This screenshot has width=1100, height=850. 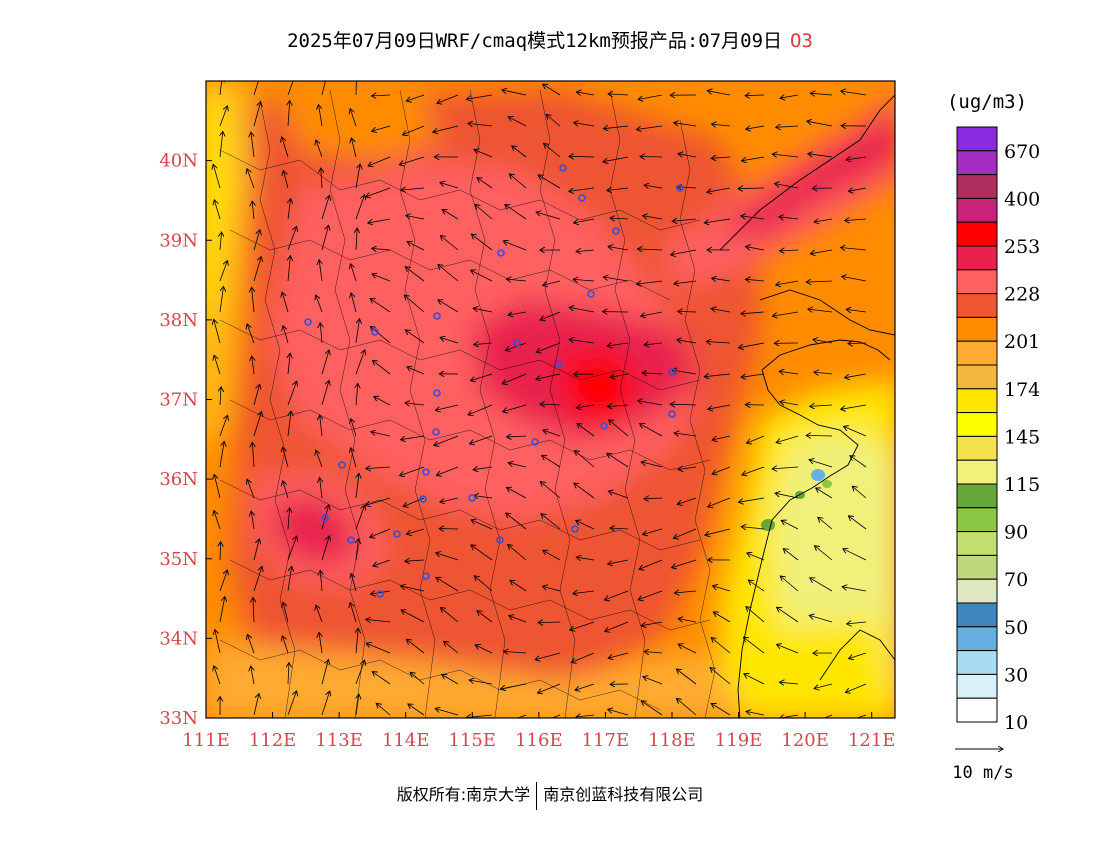 I want to click on legend-label: 70, so click(x=1016, y=580).